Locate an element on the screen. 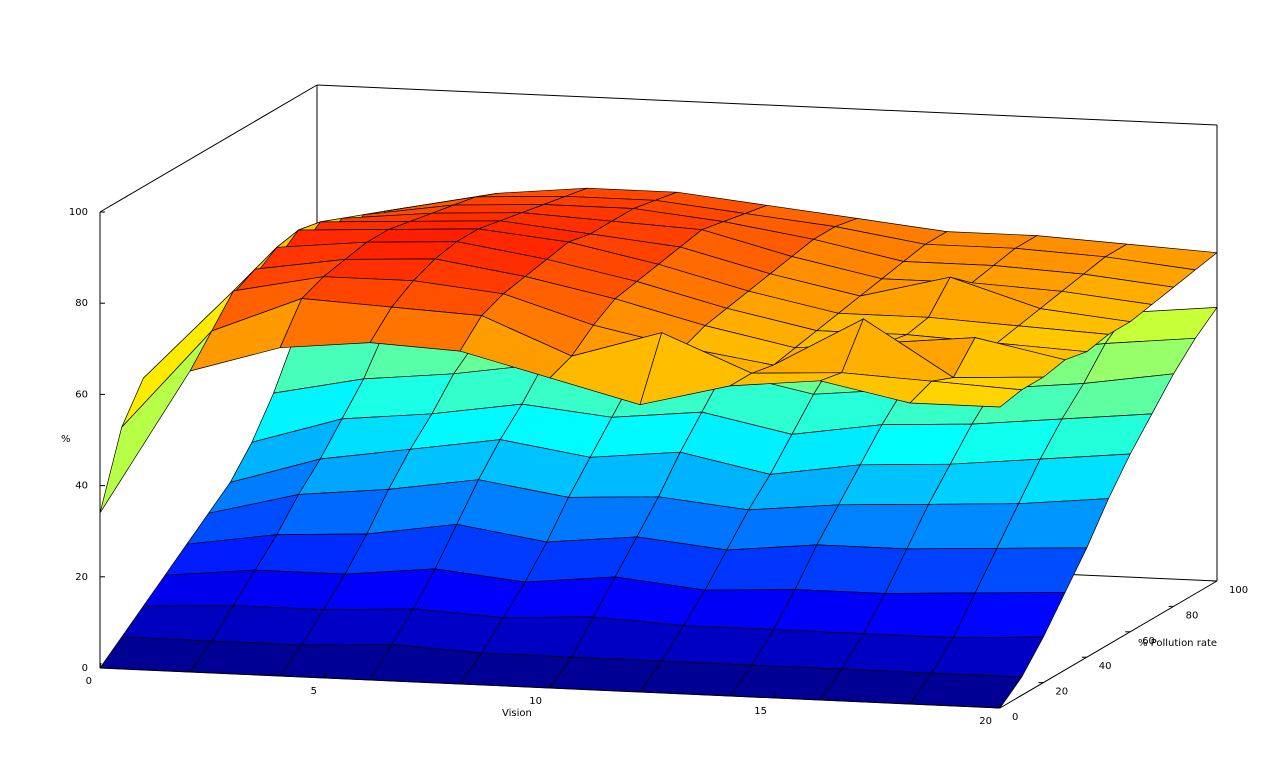  y-tick-label: 60 is located at coordinates (1148, 641).